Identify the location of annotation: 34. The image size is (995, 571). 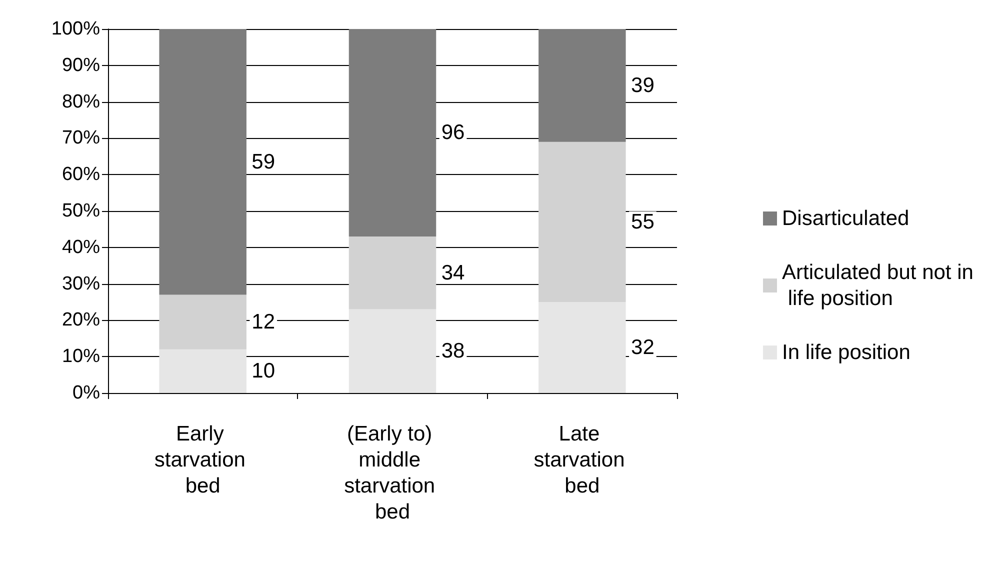
(453, 272).